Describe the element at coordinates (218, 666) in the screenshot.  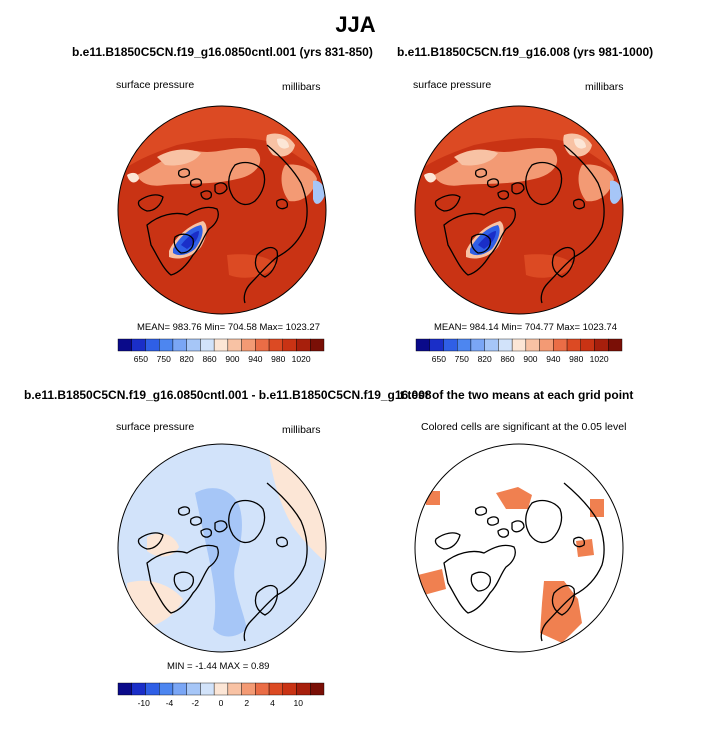
I see `panel3-stats: MIN = -1.44 MAX = 0.89` at that location.